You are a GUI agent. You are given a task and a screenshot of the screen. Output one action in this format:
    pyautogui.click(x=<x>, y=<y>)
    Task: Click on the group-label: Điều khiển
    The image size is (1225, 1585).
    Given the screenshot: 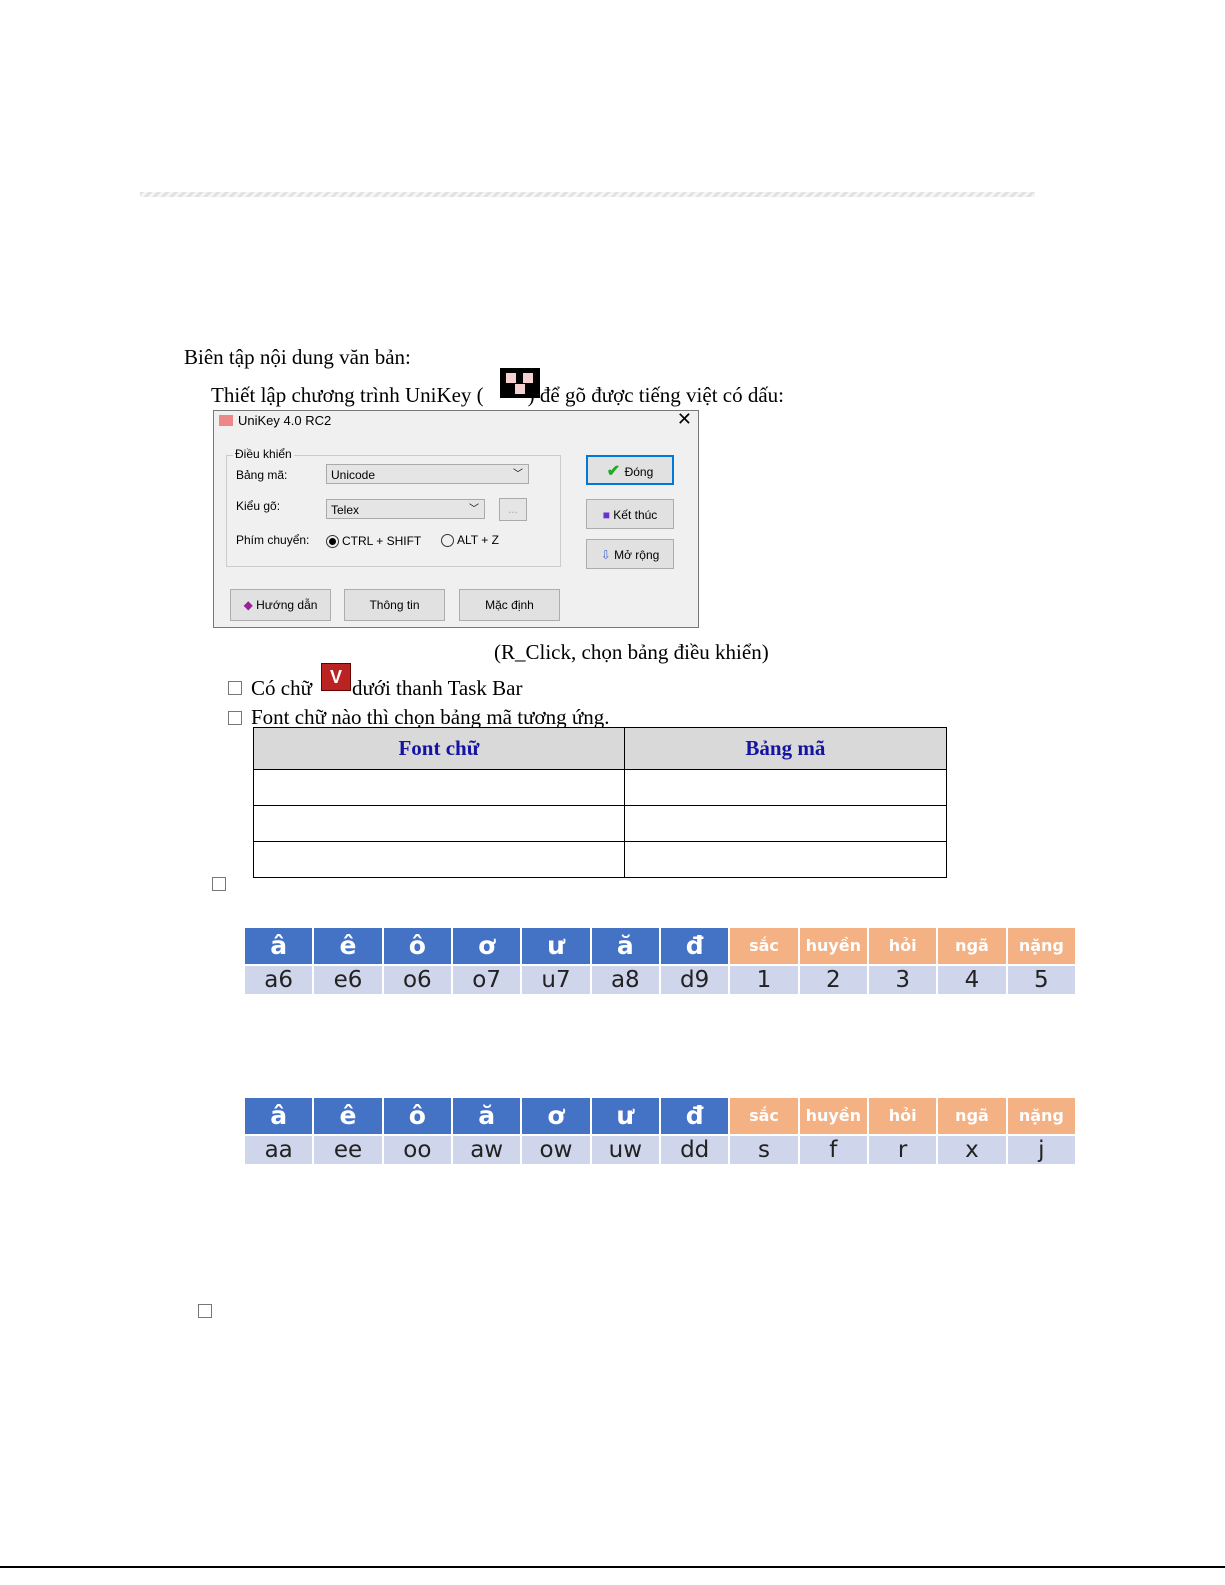 What is the action you would take?
    pyautogui.click(x=263, y=454)
    